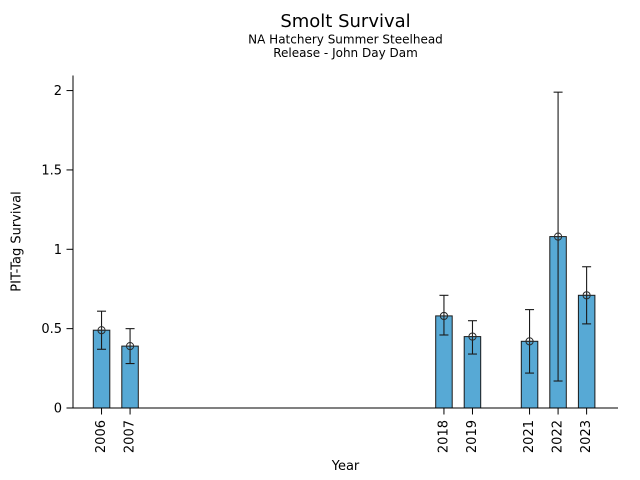 The height and width of the screenshot is (480, 640). What do you see at coordinates (345, 466) in the screenshot?
I see `x-axis-title: Year` at bounding box center [345, 466].